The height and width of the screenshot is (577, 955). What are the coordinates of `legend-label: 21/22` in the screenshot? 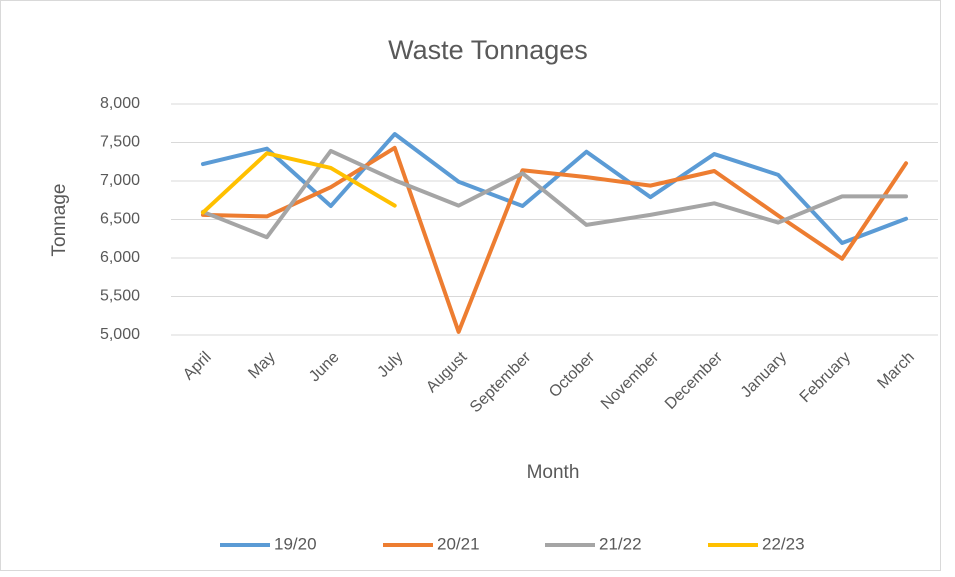 It's located at (620, 543).